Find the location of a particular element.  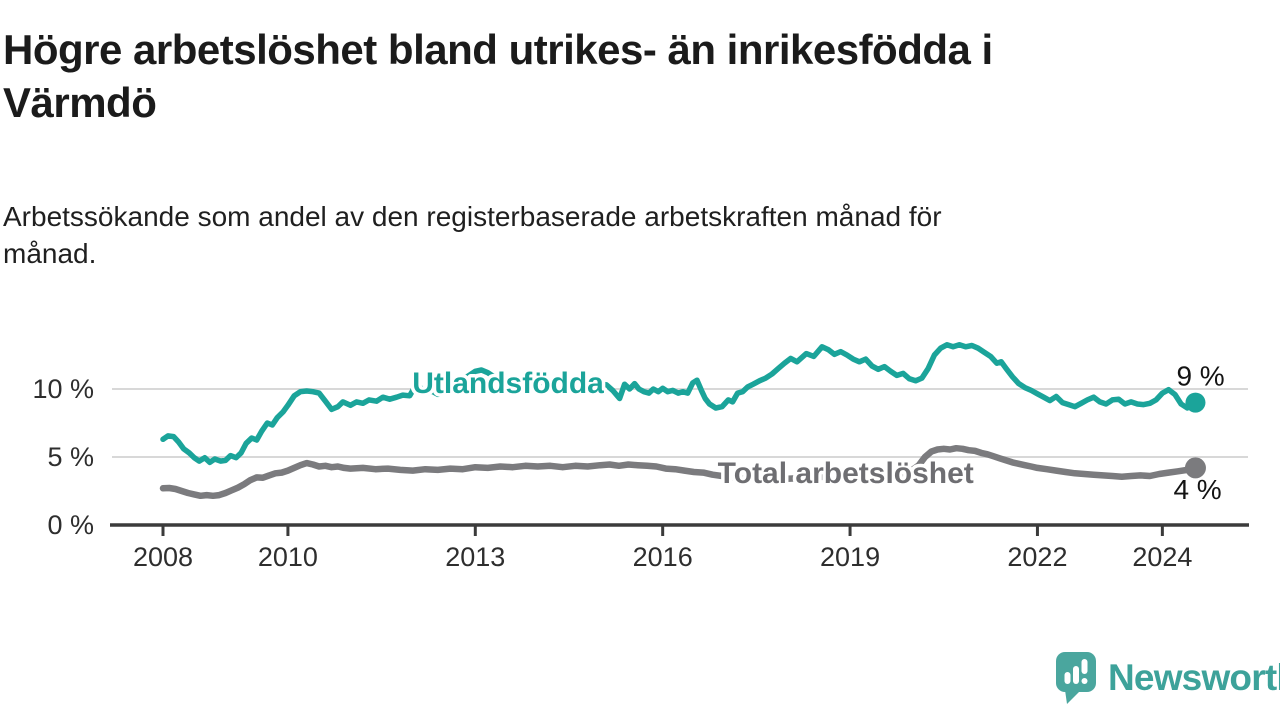

newsworthy-logo-text: Newsworthy is located at coordinates (1194, 677).